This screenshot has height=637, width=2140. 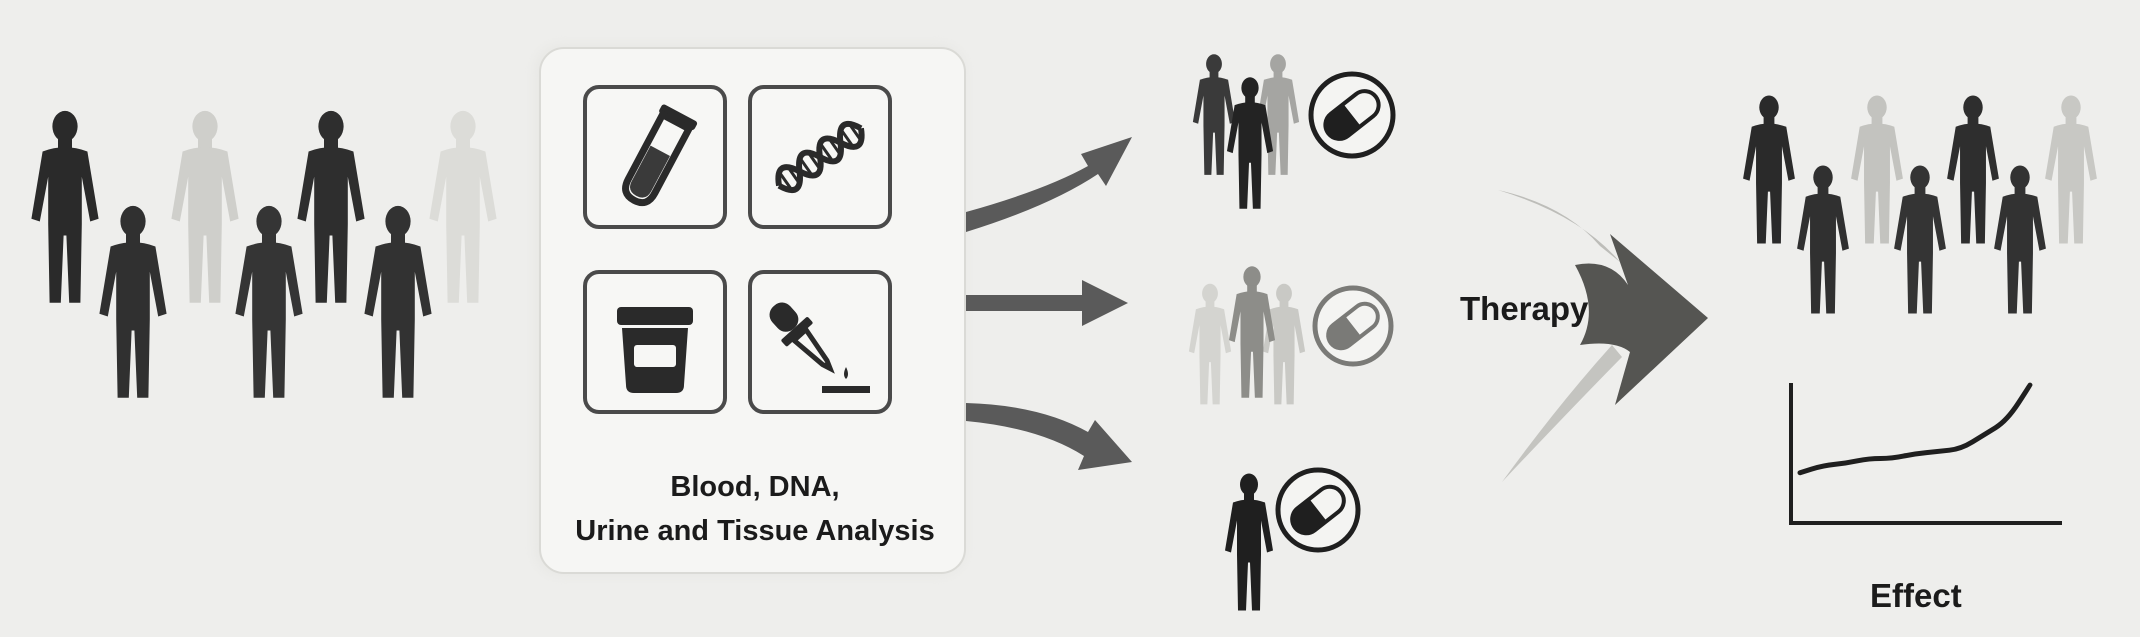 I want to click on therapy-label: Therapy, so click(x=1524, y=308).